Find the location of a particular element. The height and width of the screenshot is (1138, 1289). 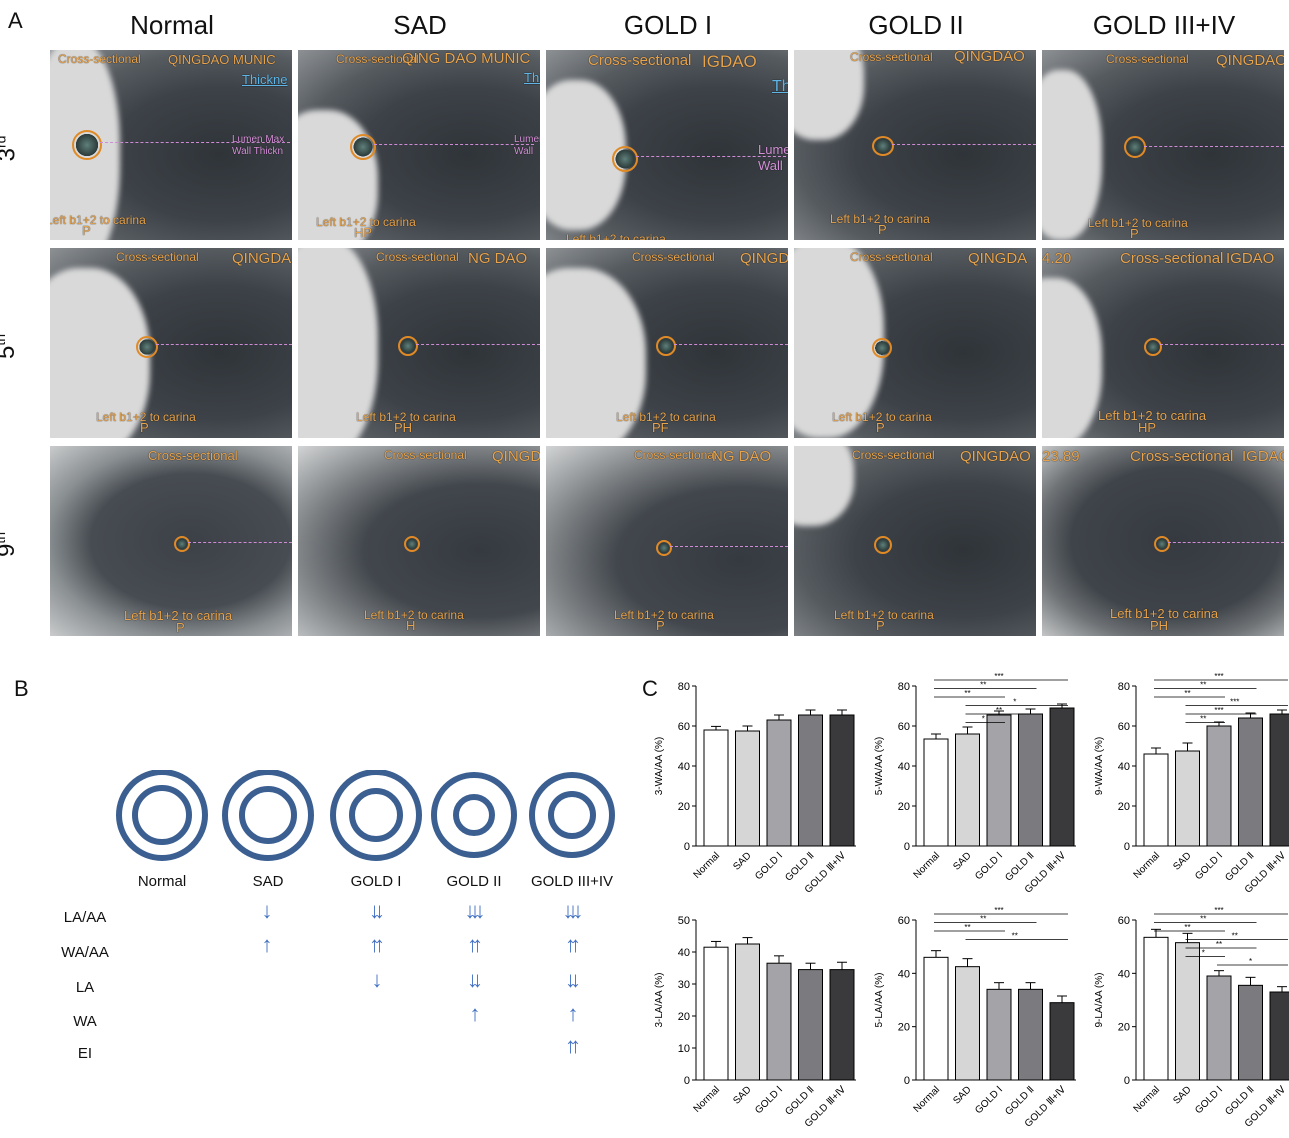

arrow-1-4: ↑↑ is located at coordinates (572, 944).